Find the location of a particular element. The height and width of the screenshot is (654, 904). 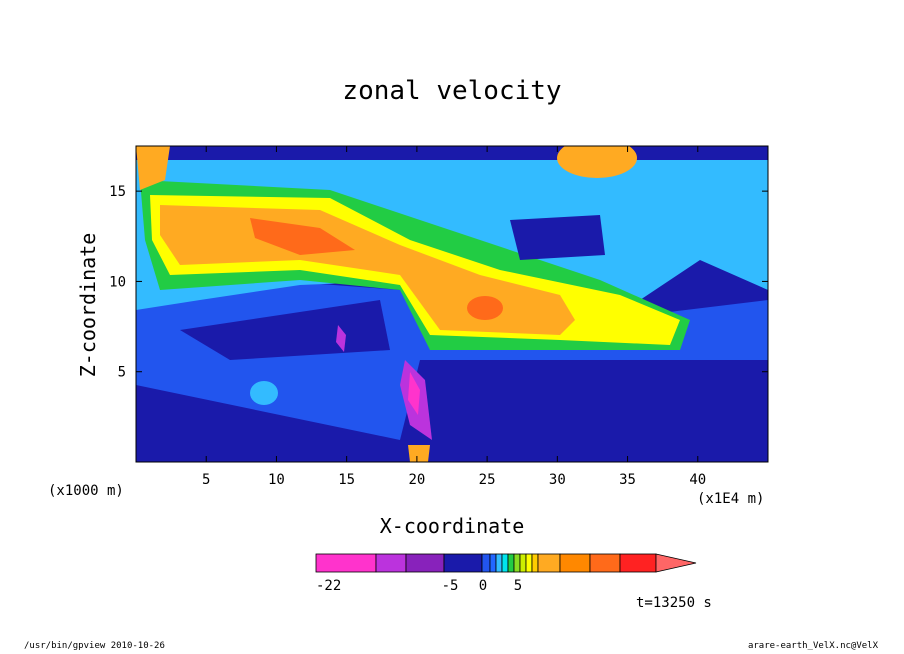

x-tick-label: 35 is located at coordinates (627, 480).